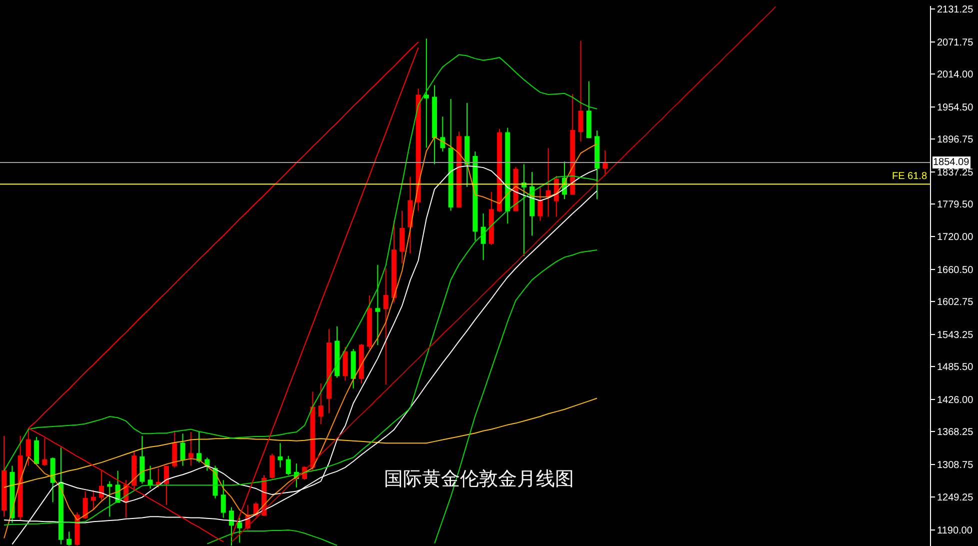  I want to click on y-tick-label: 1368.25, so click(955, 432).